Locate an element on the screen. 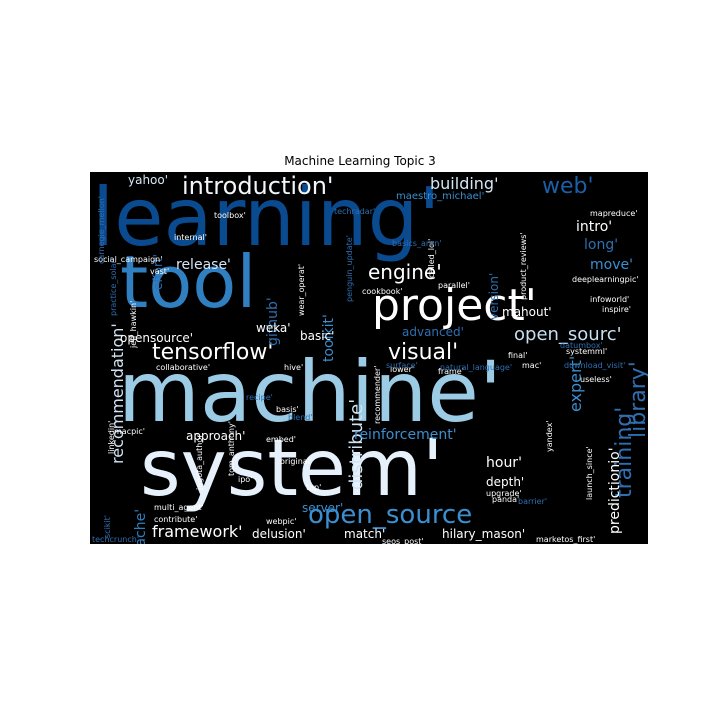 Image resolution: width=720 pixels, height=720 pixels. cloud-word: scikit' is located at coordinates (107, 526).